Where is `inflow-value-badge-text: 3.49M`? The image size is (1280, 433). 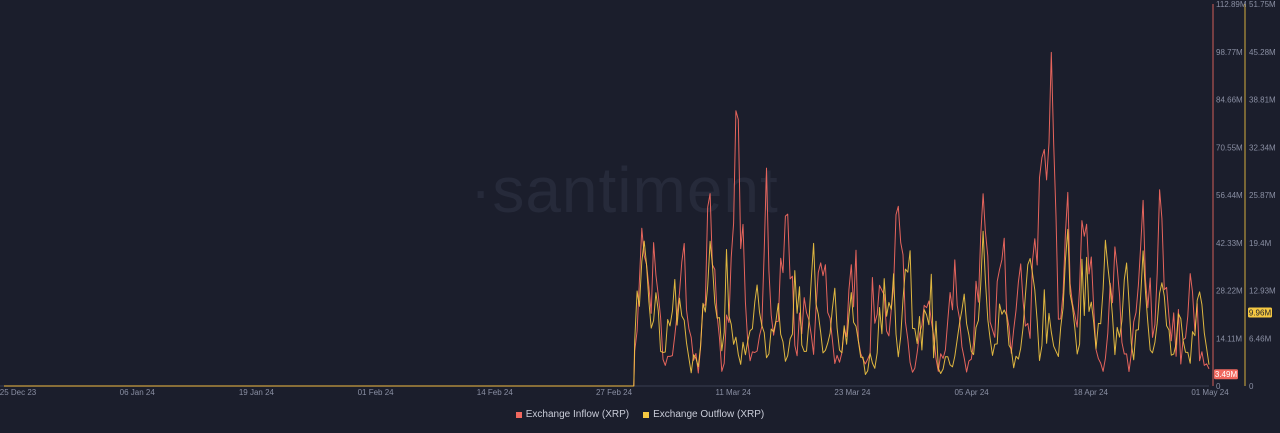 inflow-value-badge-text: 3.49M is located at coordinates (1226, 374).